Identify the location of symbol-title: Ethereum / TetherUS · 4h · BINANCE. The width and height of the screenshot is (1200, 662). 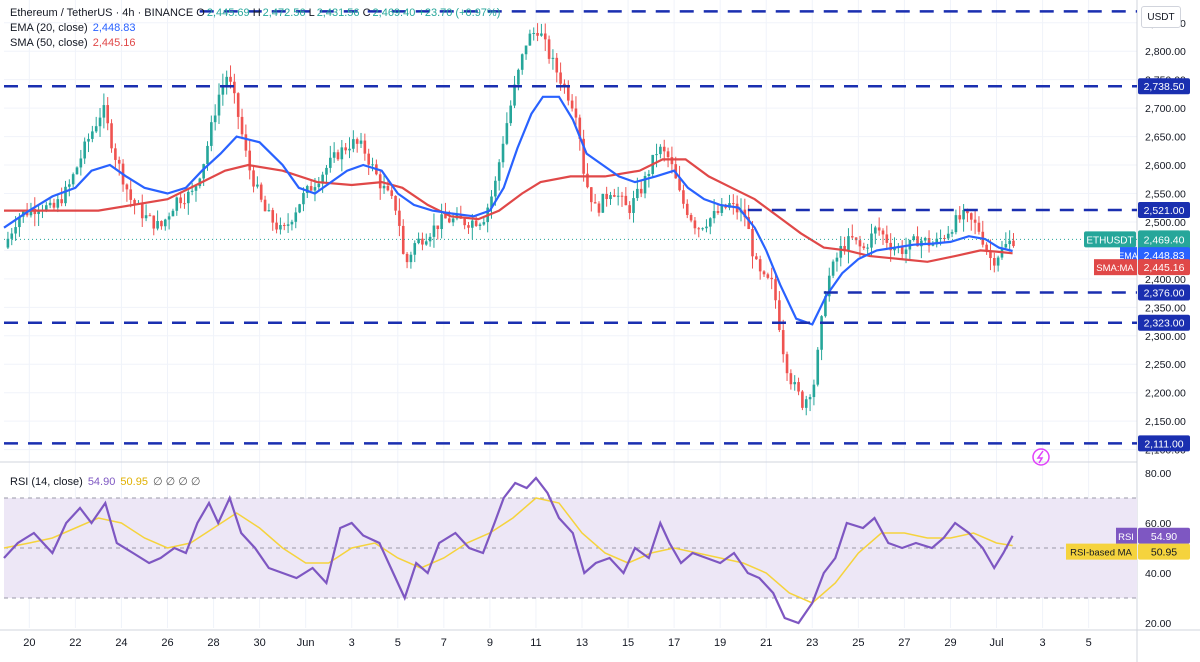
(102, 13).